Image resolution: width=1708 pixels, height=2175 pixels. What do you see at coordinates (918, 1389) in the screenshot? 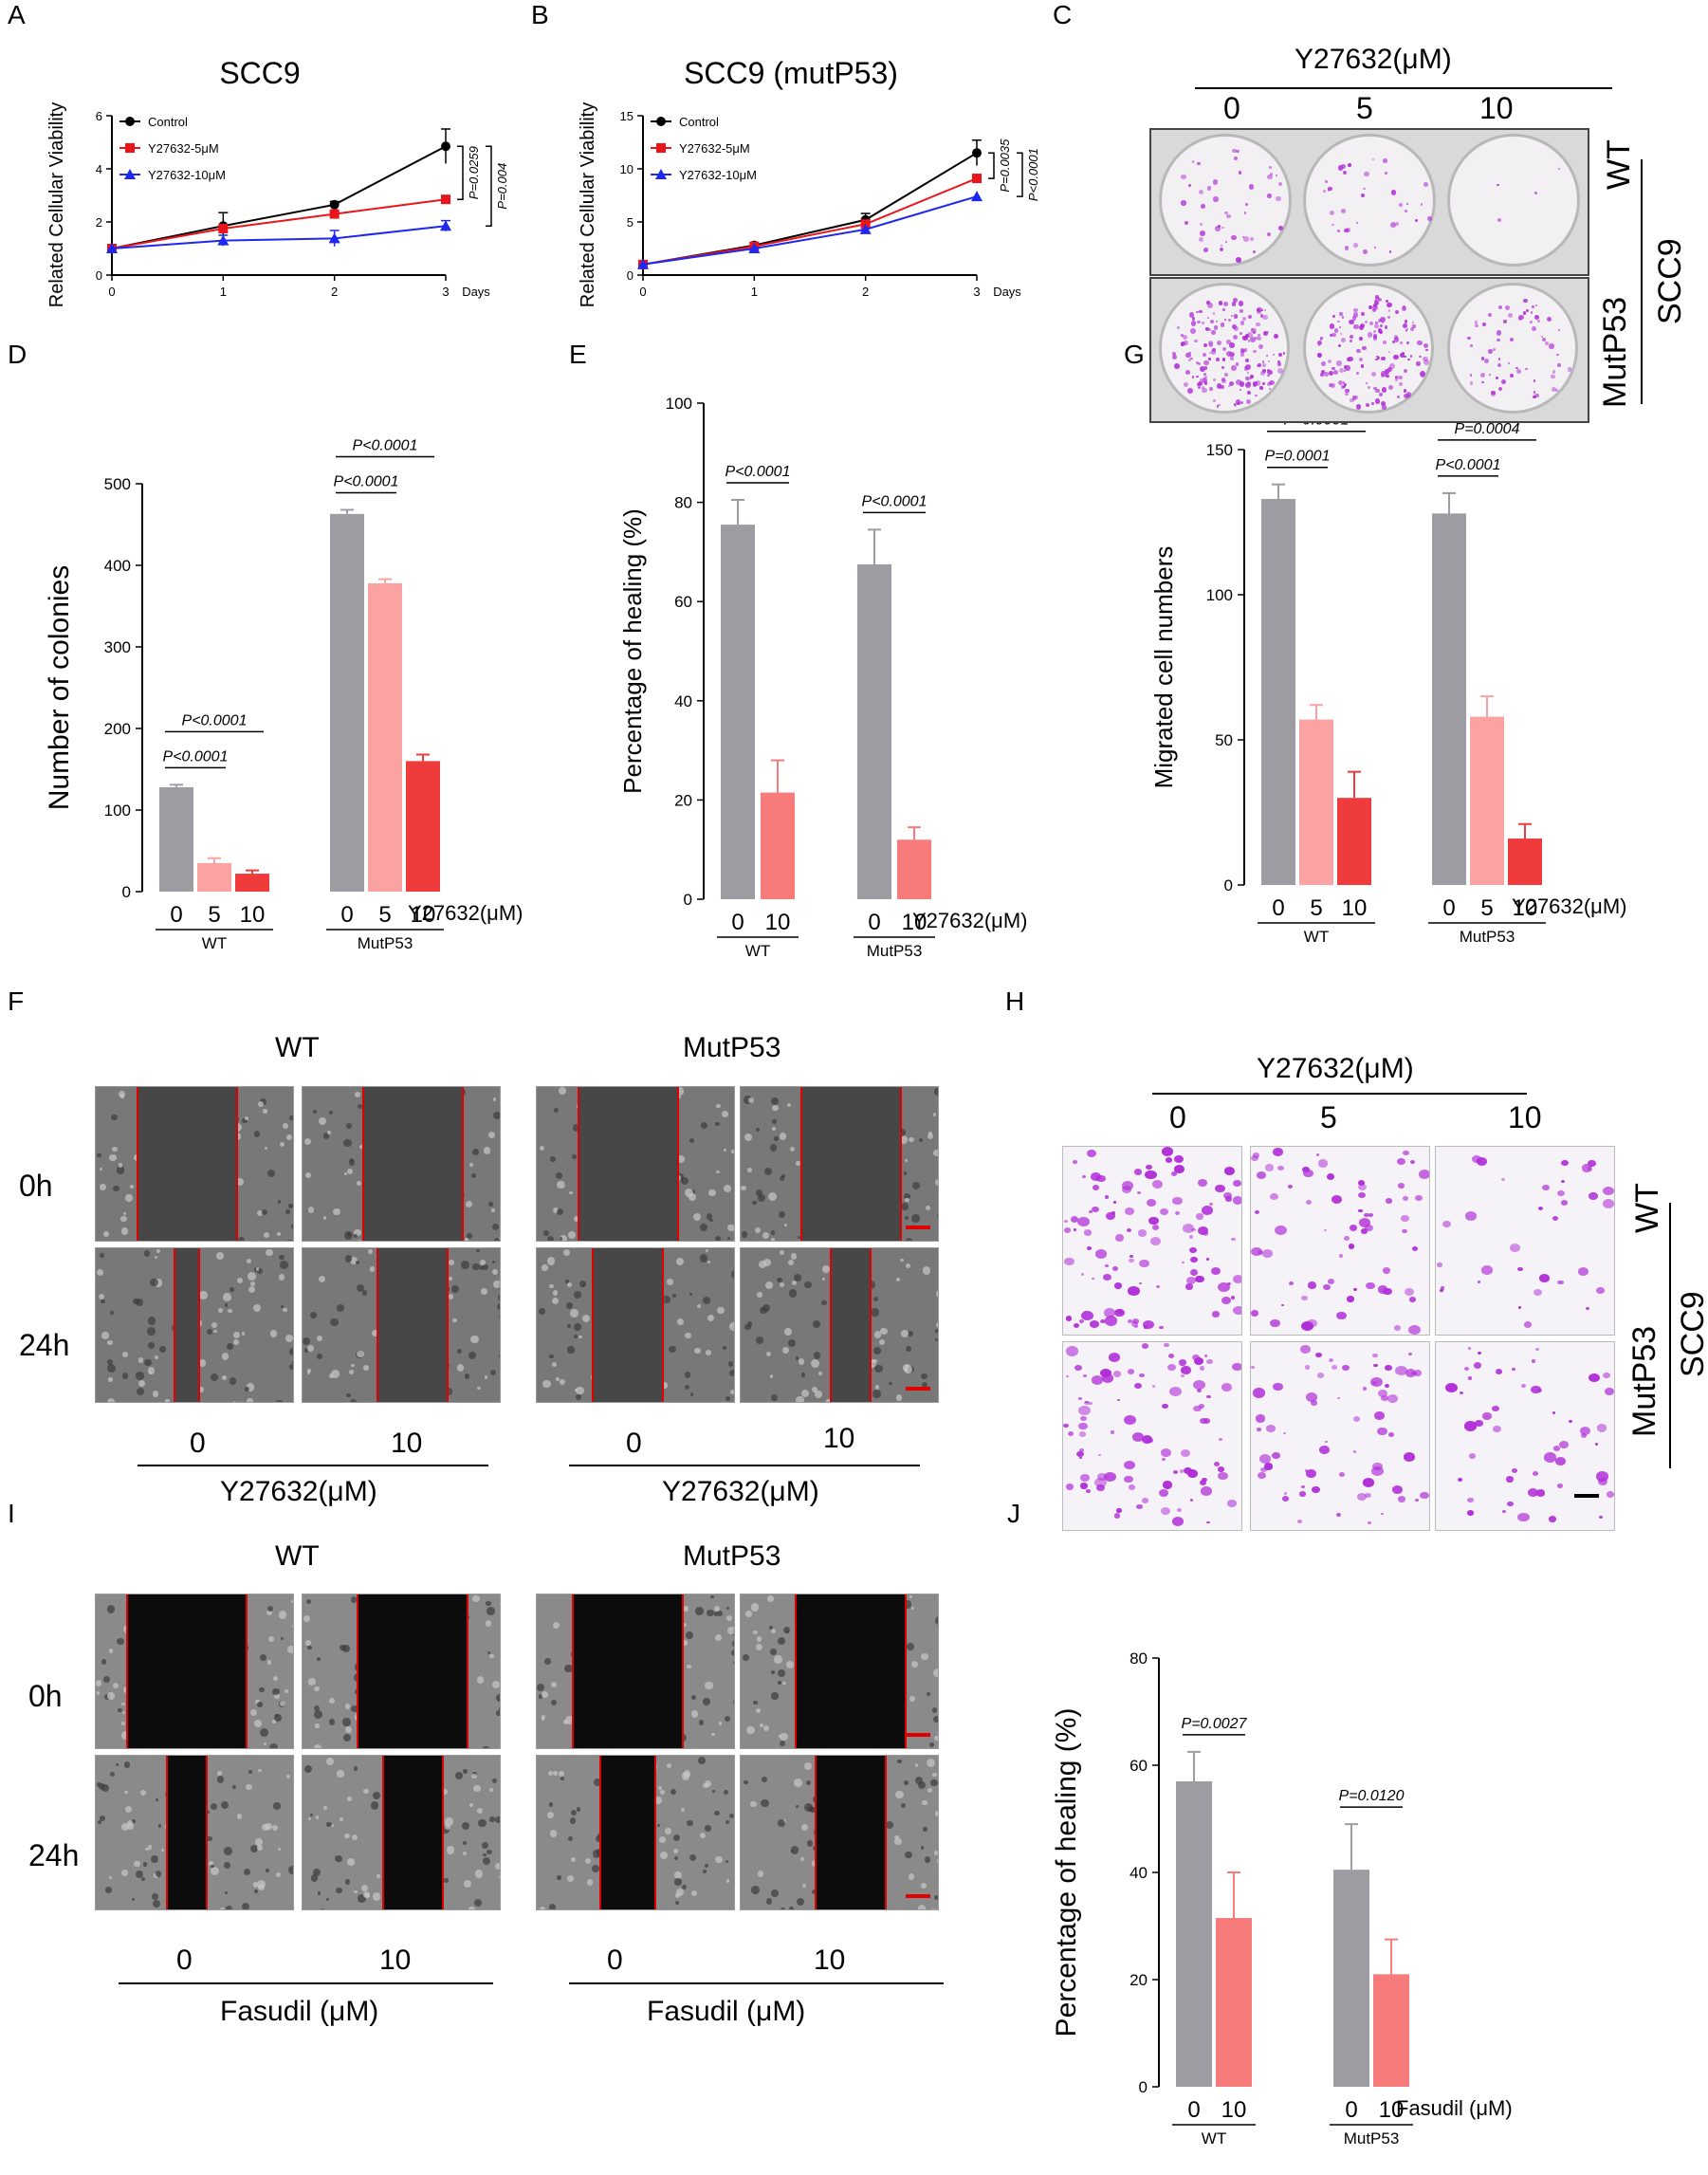
I see `scale-bar` at bounding box center [918, 1389].